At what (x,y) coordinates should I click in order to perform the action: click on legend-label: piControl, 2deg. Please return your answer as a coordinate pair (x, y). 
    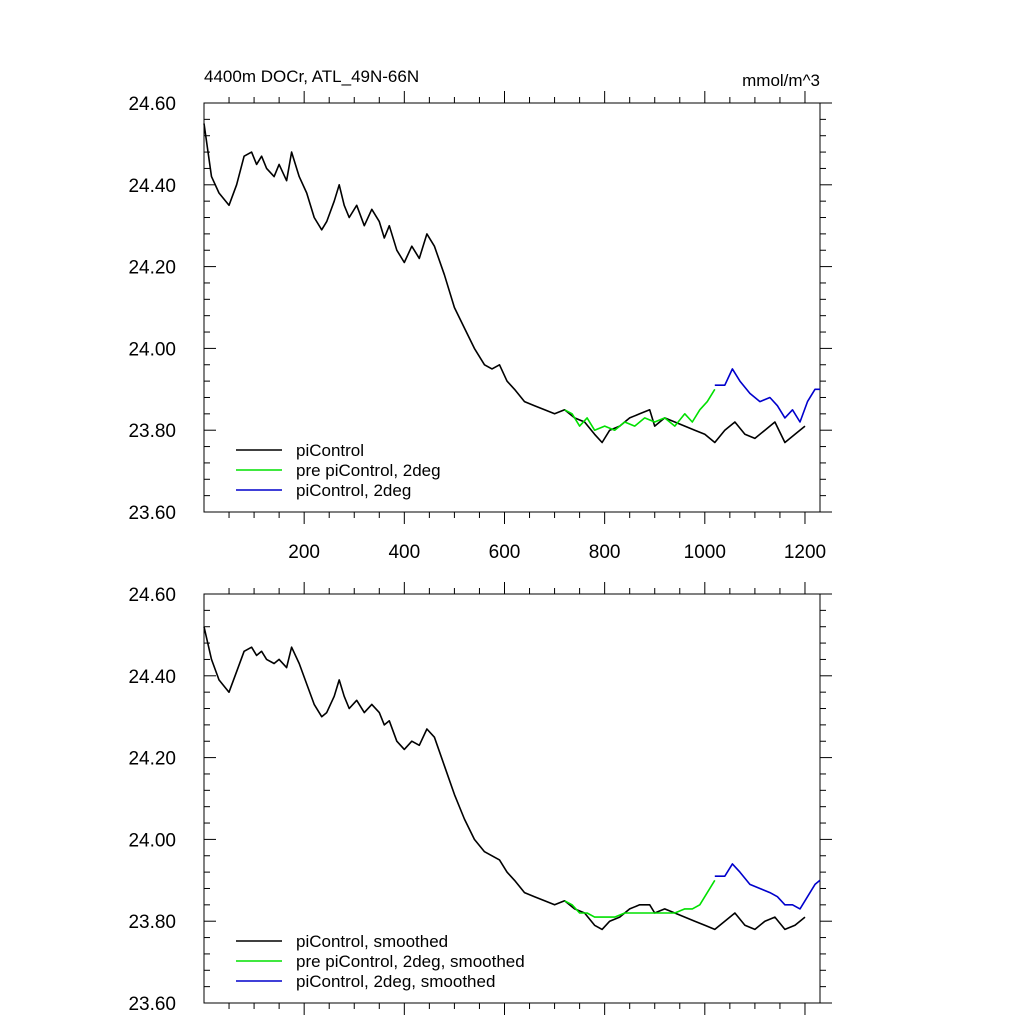
    Looking at the image, I should click on (353, 490).